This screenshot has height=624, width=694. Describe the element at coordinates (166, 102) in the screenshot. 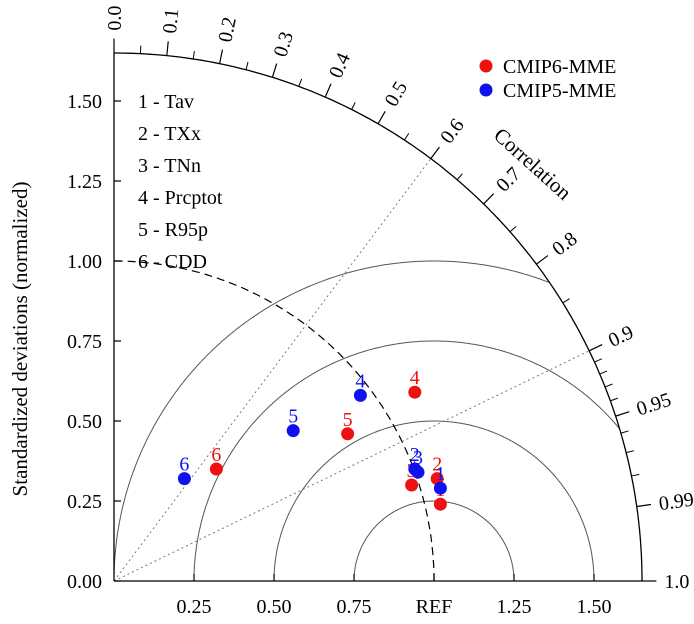

I see `index-list-item: 1 - Tav` at that location.